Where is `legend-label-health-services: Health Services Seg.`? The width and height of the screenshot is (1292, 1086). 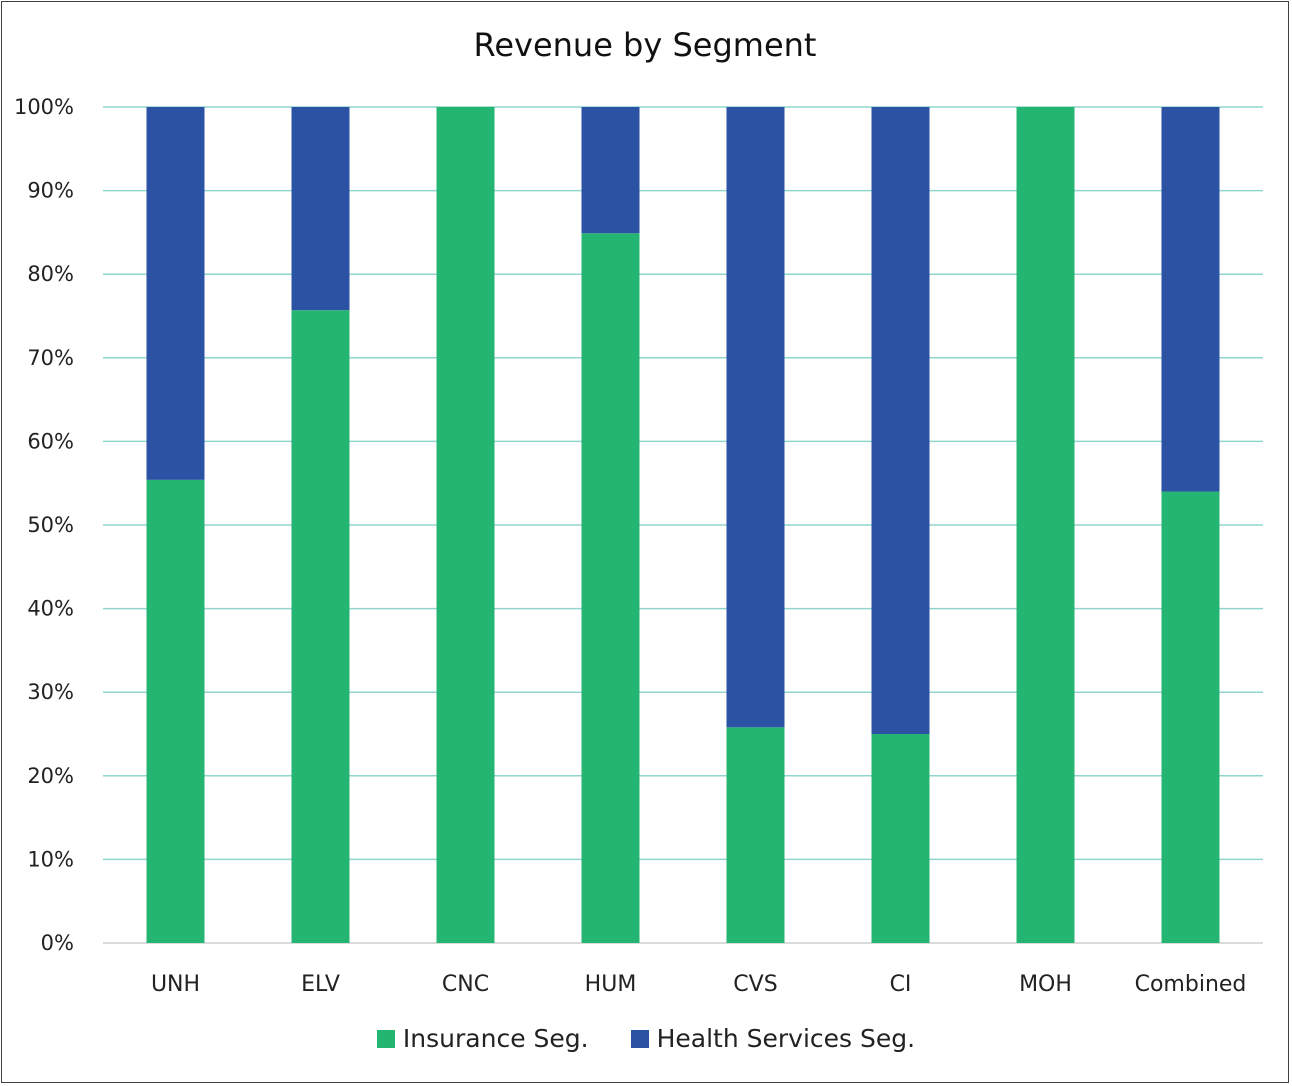
legend-label-health-services: Health Services Seg. is located at coordinates (786, 1038).